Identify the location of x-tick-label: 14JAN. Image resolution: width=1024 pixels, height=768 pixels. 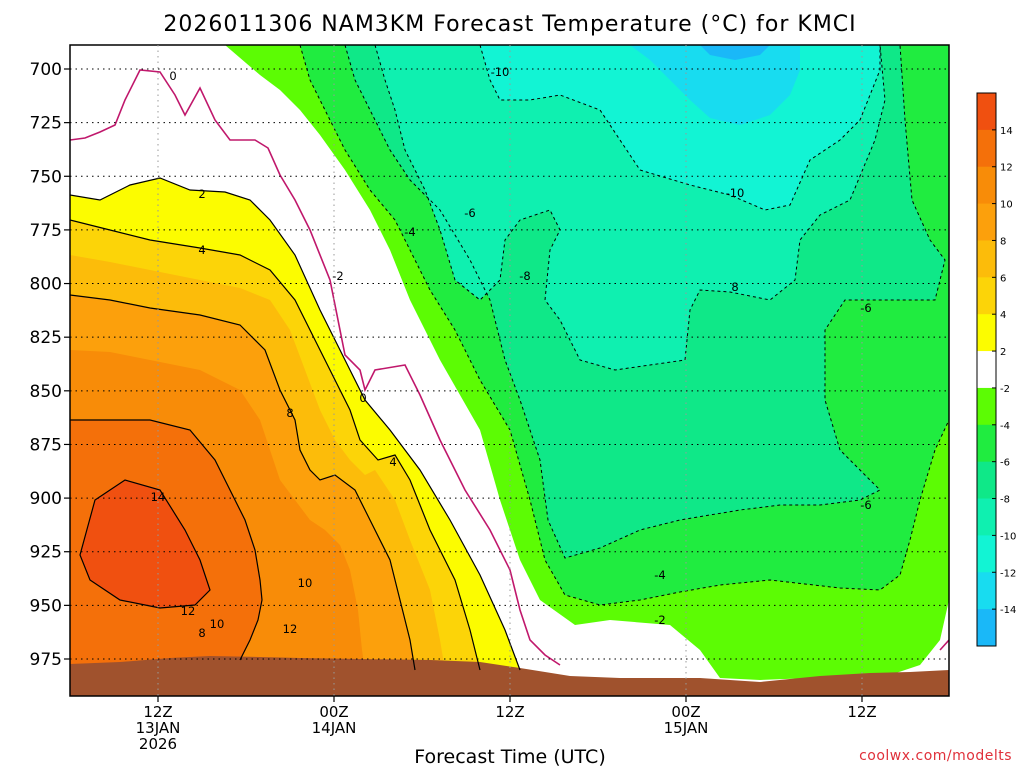
(334, 728).